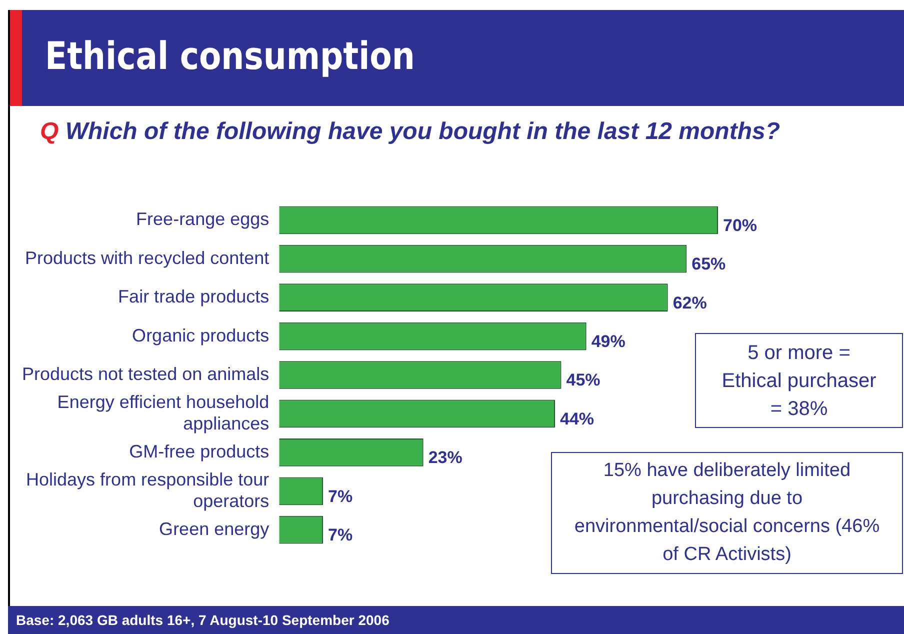 The image size is (904, 634). I want to click on data-label: 65%, so click(709, 264).